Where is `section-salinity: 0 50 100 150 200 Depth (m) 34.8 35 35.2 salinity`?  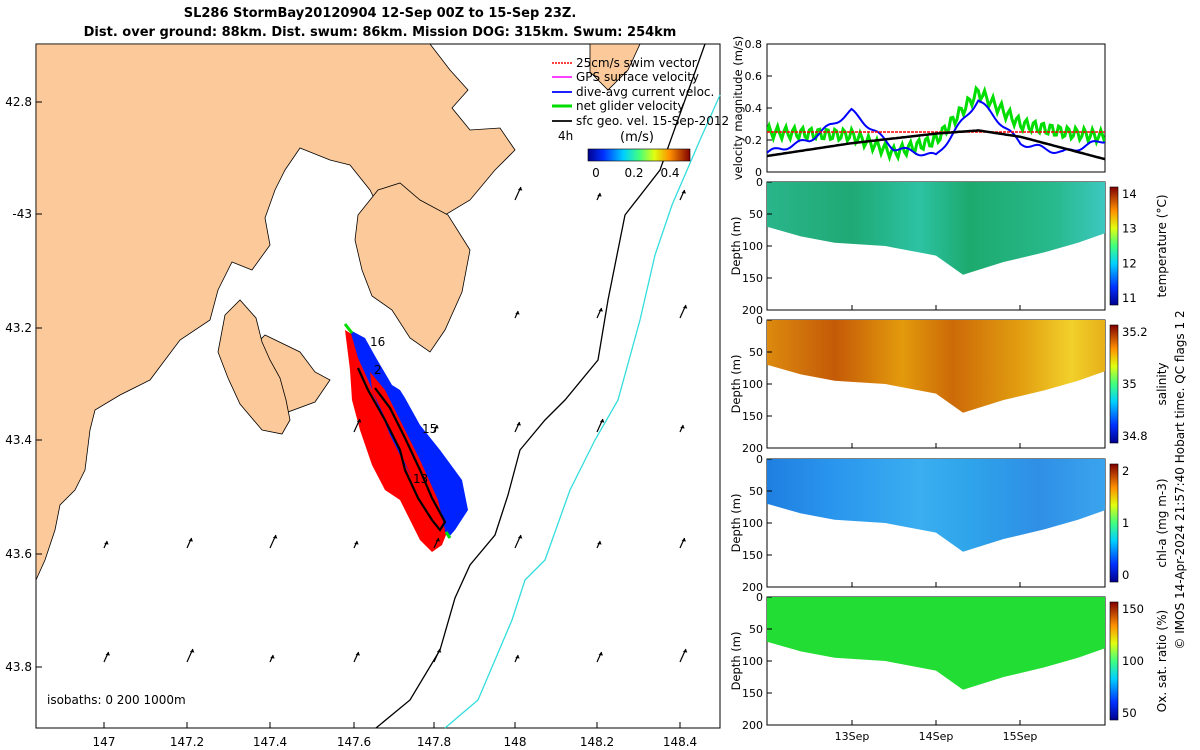
section-salinity: 0 50 100 150 200 Depth (m) 34.8 35 35.2 salinity is located at coordinates (949, 384).